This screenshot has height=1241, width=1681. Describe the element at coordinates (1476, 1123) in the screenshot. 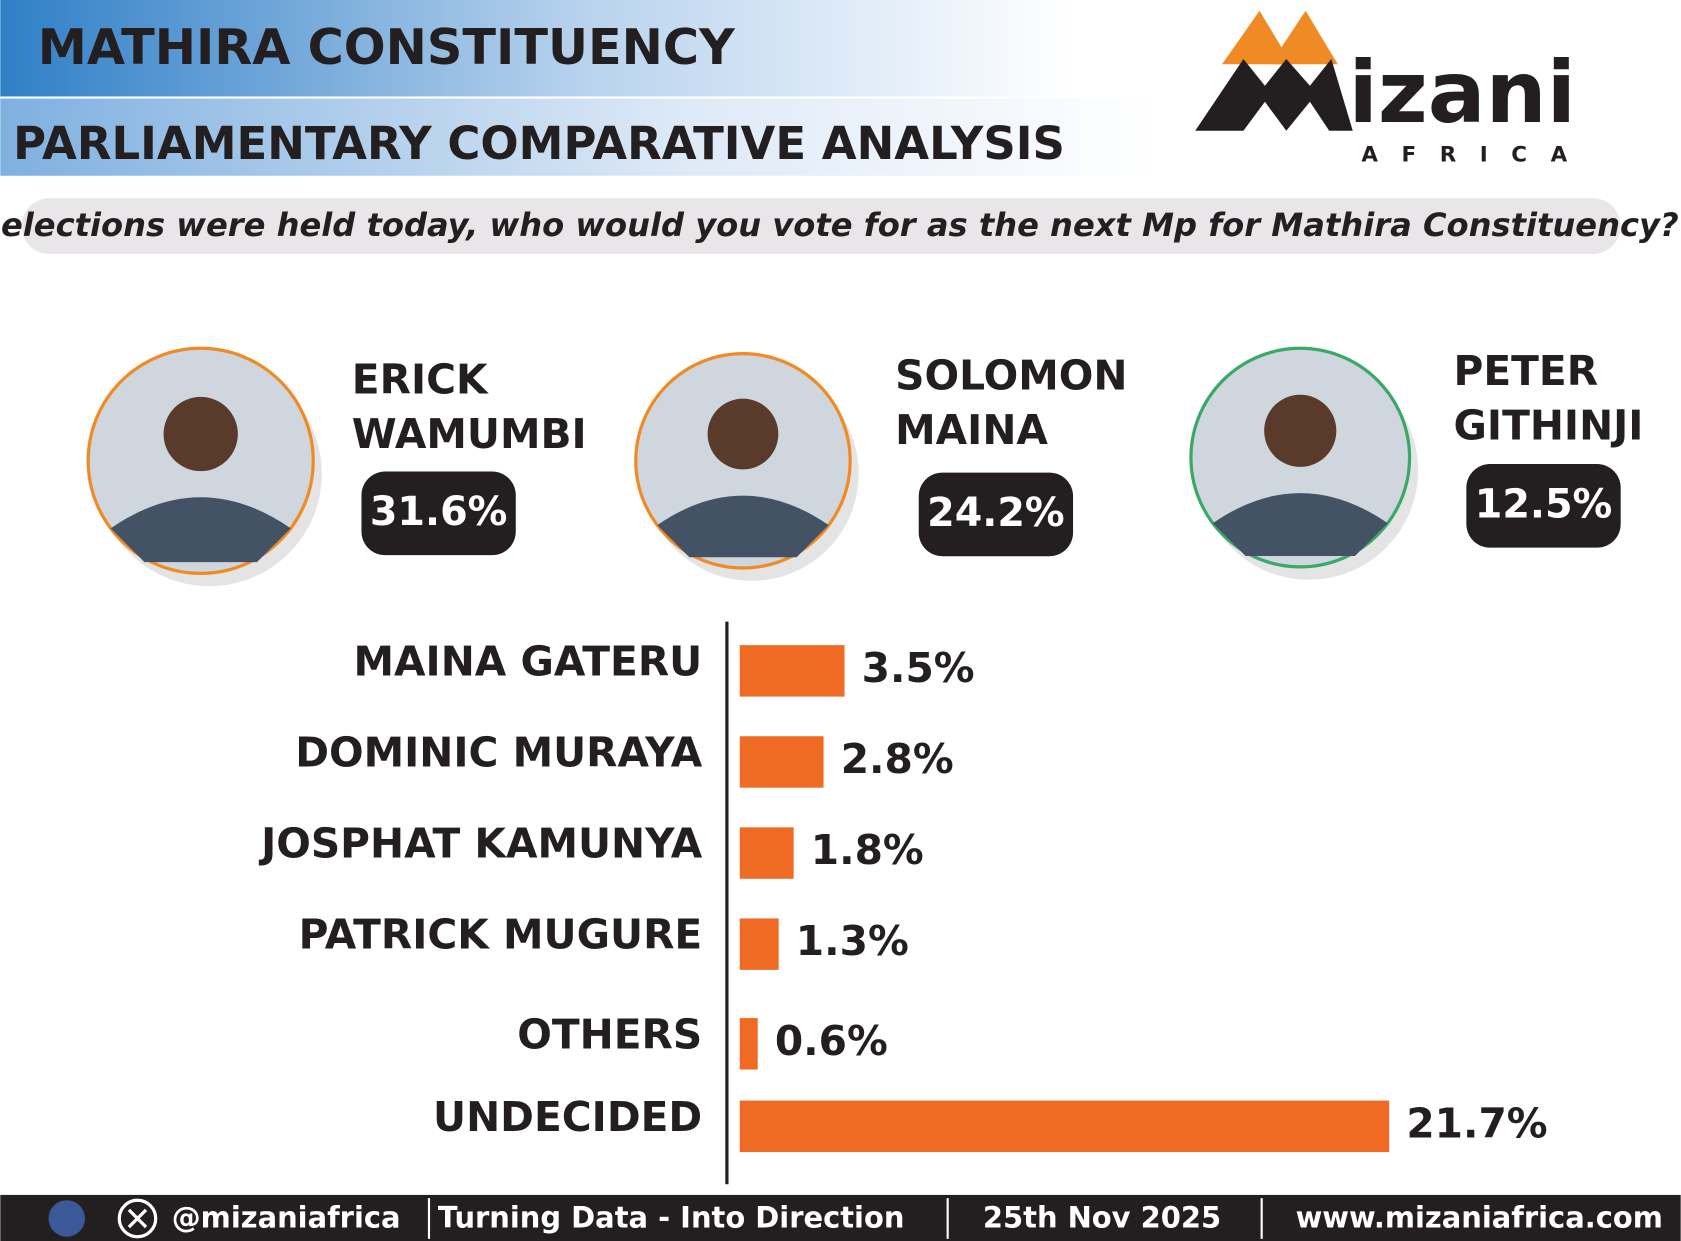

I see `value-label: 21.7%` at that location.